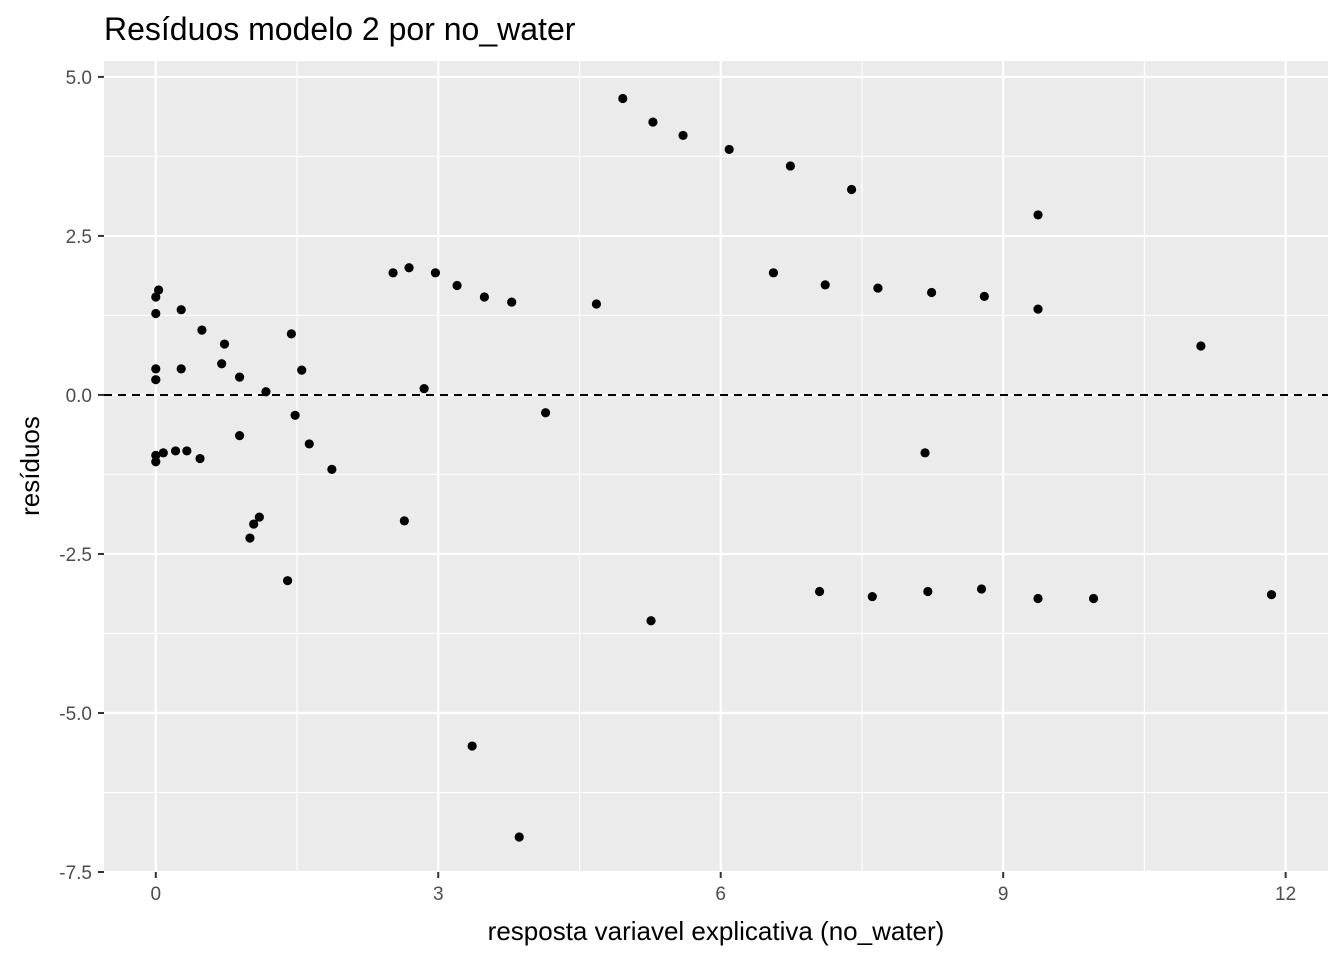 The image size is (1344, 960). What do you see at coordinates (720, 894) in the screenshot?
I see `x-tick-label: 6` at bounding box center [720, 894].